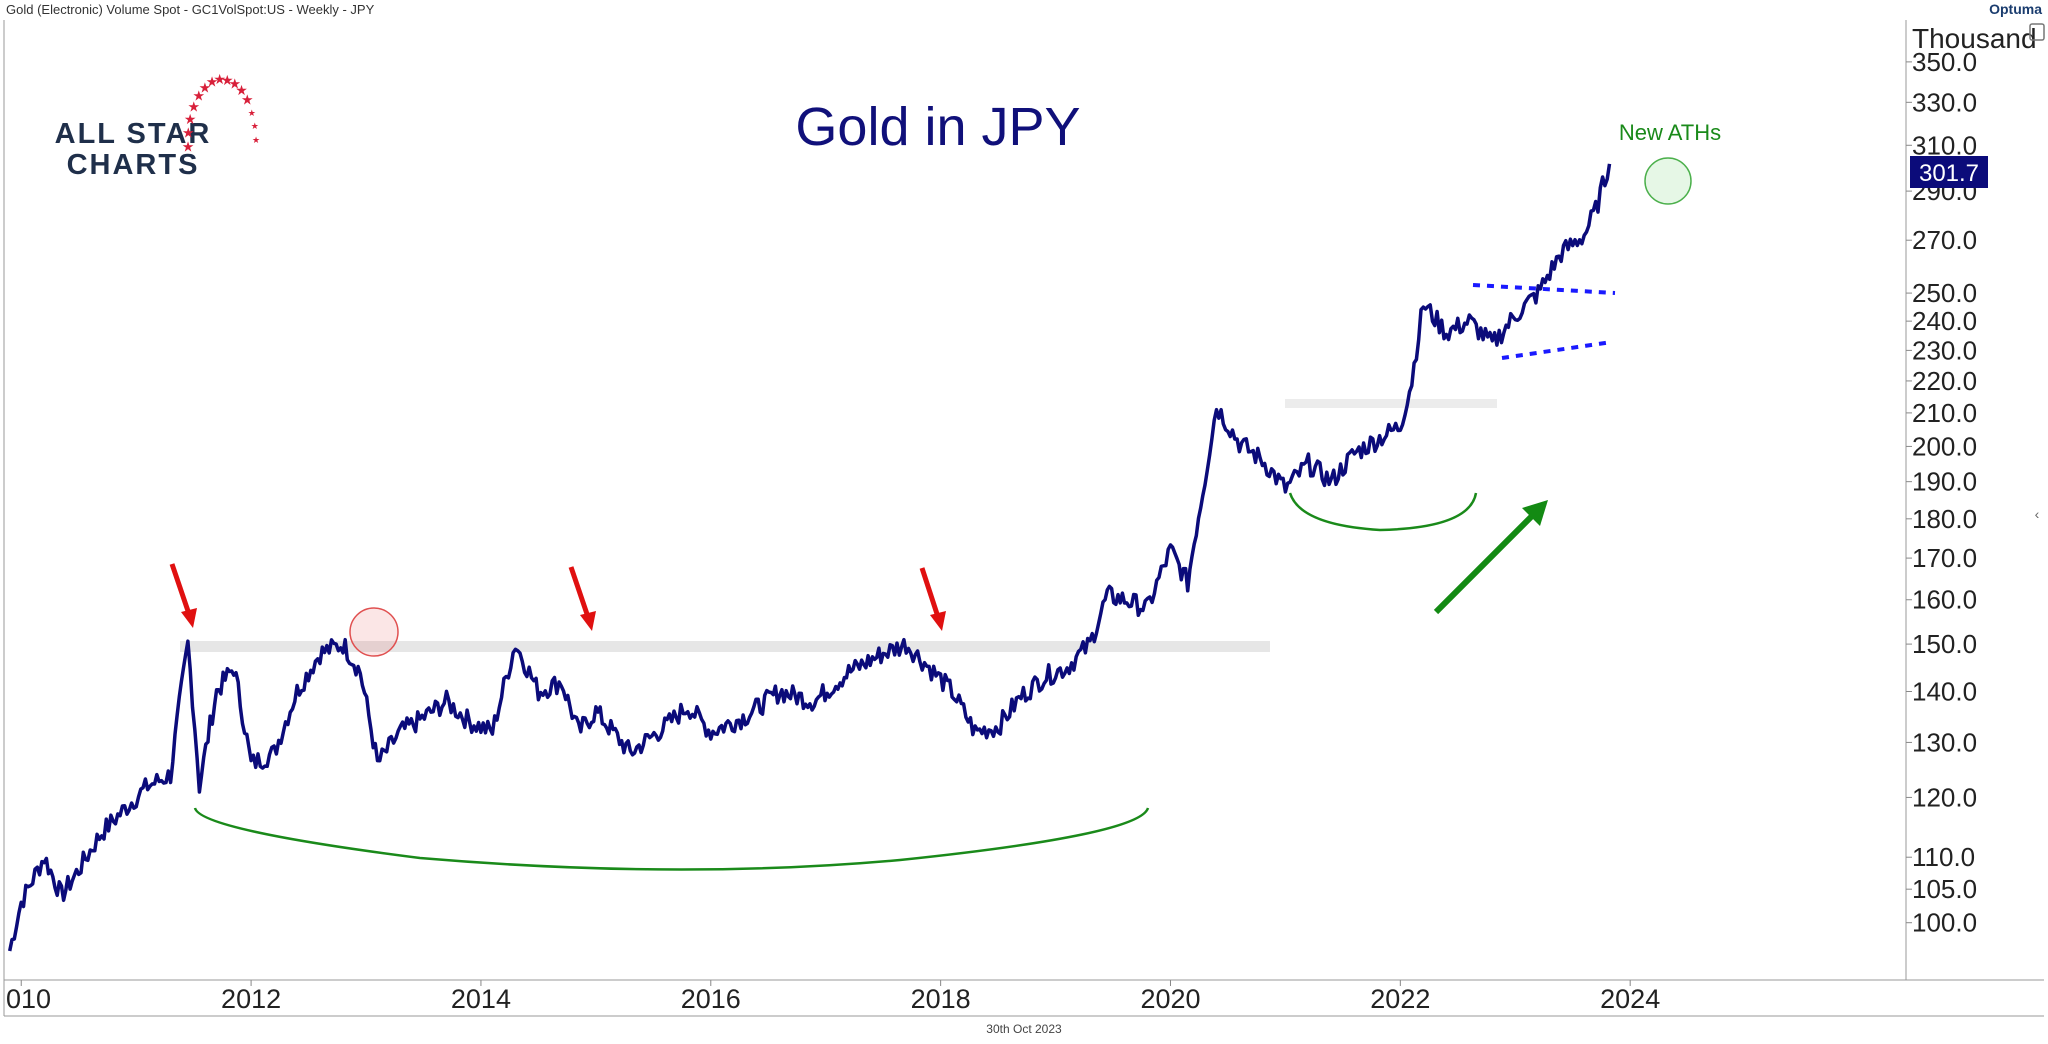 The image size is (2048, 1044). I want to click on last-value-badge, so click(1949, 172).